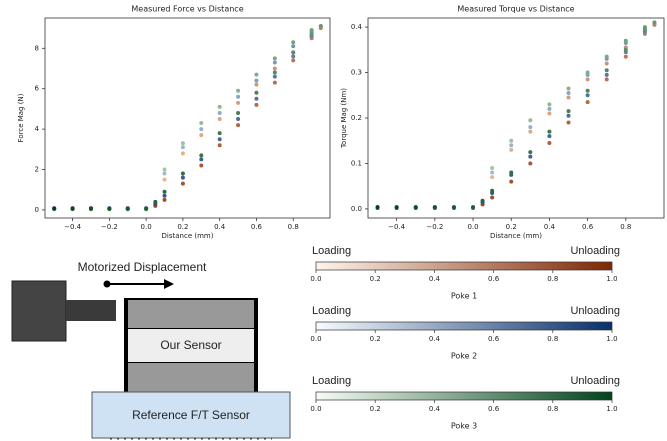 The height and width of the screenshot is (441, 667). What do you see at coordinates (191, 377) in the screenshot?
I see `sensor-bottom` at bounding box center [191, 377].